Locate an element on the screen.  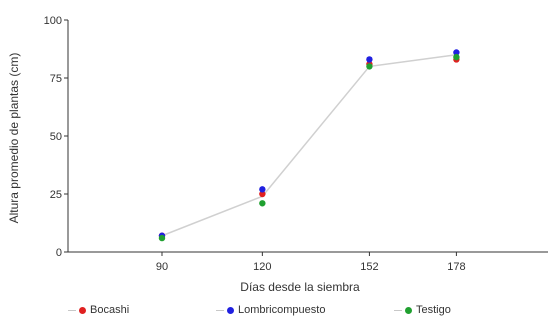
legend-item-testigo: Testigo is located at coordinates (422, 310).